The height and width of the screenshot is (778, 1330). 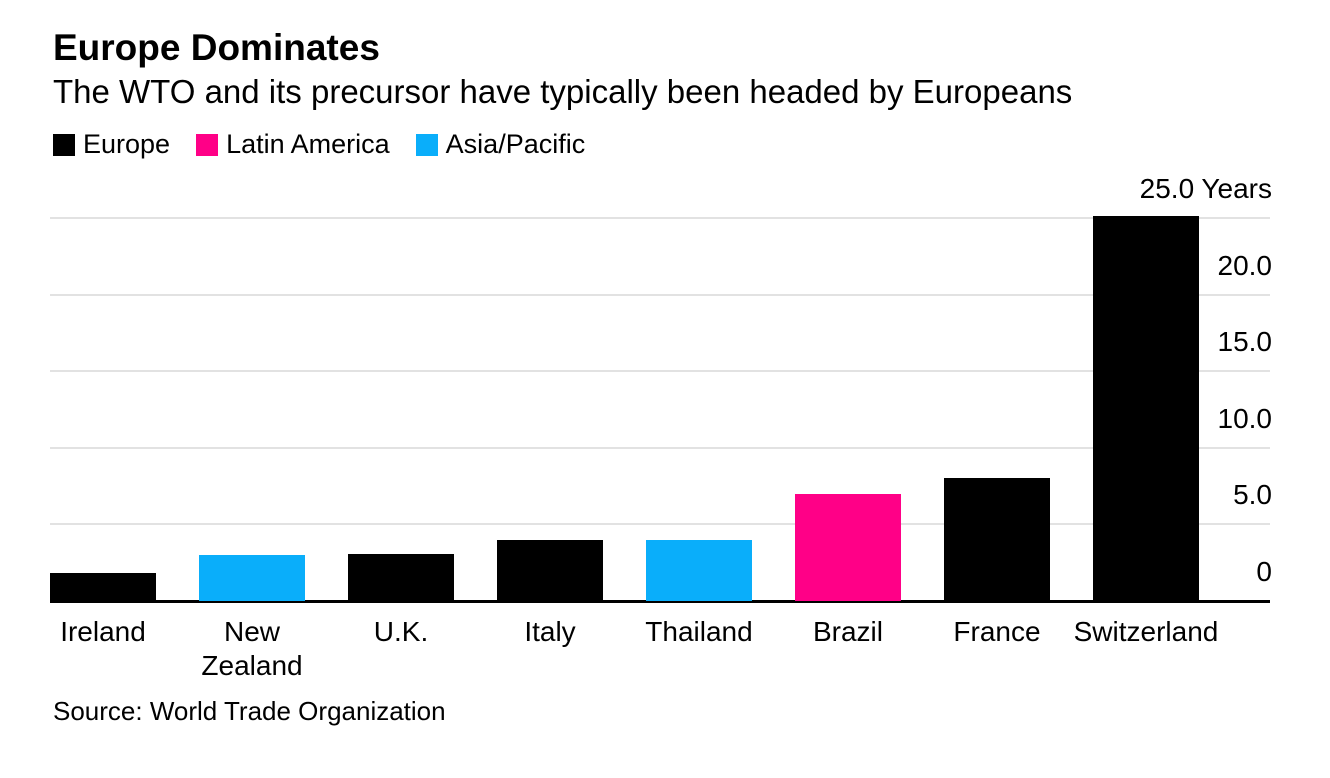 I want to click on bar-italy, so click(x=550, y=570).